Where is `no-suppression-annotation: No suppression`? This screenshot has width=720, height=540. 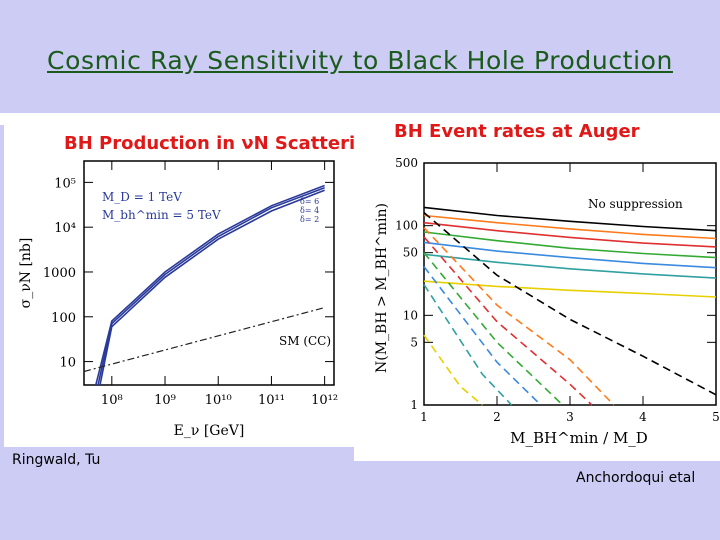
no-suppression-annotation: No suppression is located at coordinates (635, 204).